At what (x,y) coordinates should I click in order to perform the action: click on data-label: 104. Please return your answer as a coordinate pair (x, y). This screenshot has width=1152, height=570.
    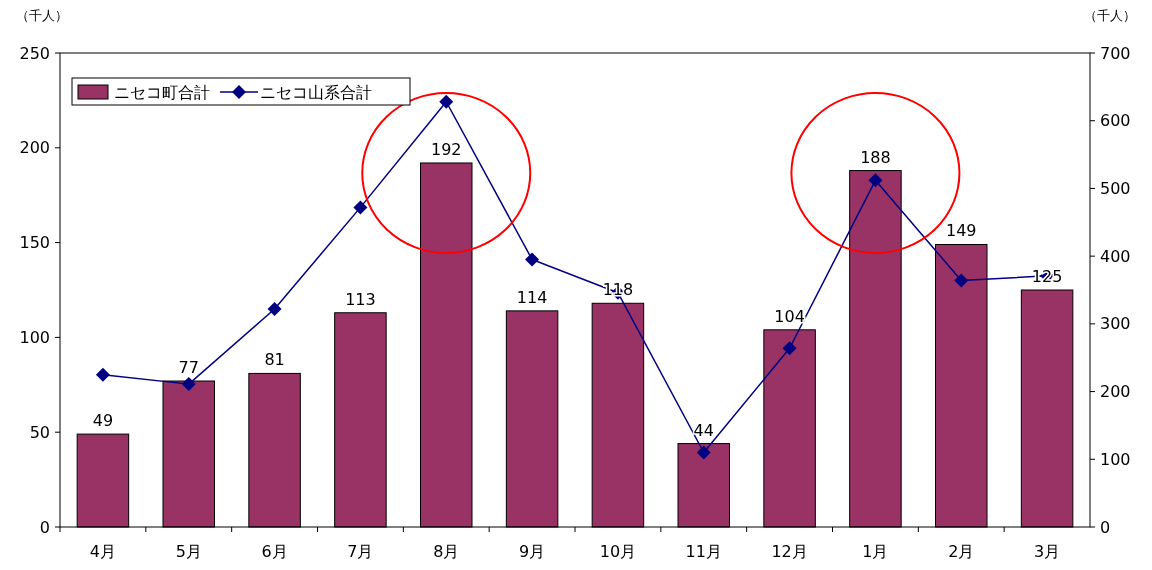
    Looking at the image, I should click on (789, 316).